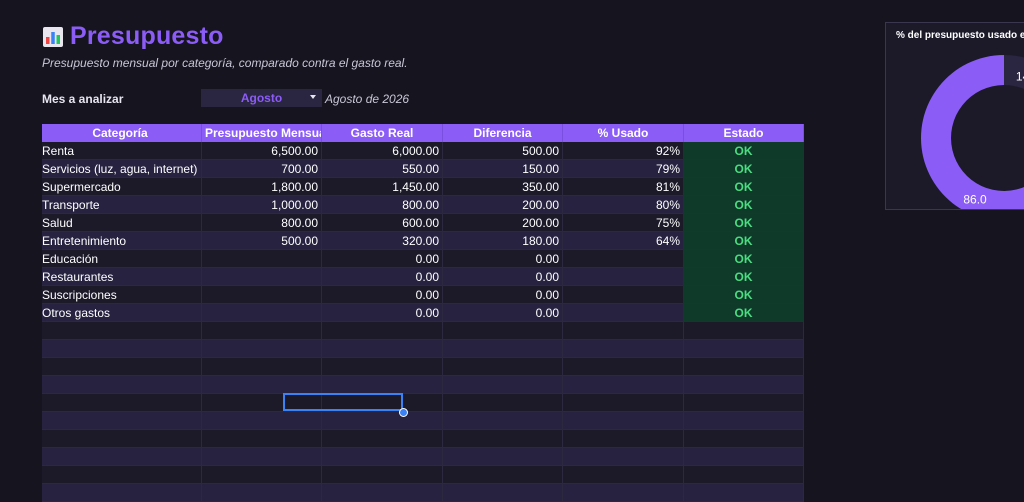 Image resolution: width=1024 pixels, height=502 pixels. I want to click on table-cell: 6,500.00, so click(262, 151).